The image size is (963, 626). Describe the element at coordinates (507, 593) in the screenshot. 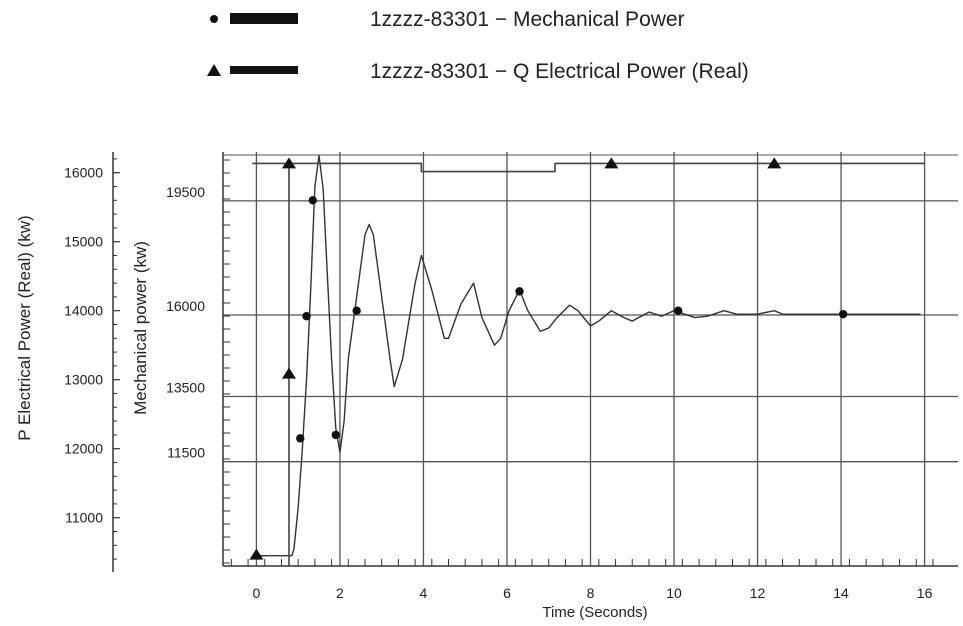

I see `x-tick-label: 6` at that location.